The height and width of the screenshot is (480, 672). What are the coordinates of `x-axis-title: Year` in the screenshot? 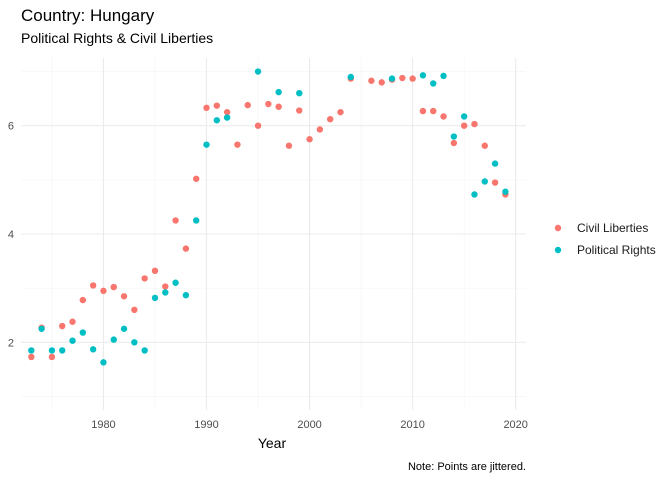 It's located at (272, 443).